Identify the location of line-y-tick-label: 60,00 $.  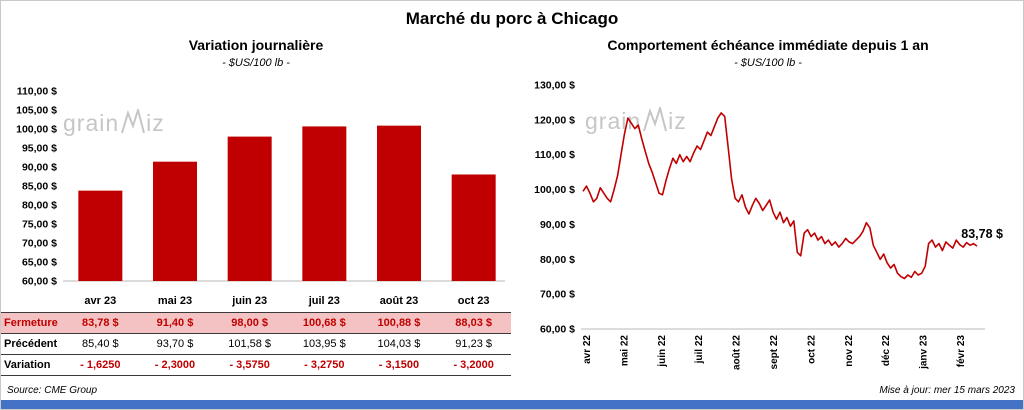
(557, 330).